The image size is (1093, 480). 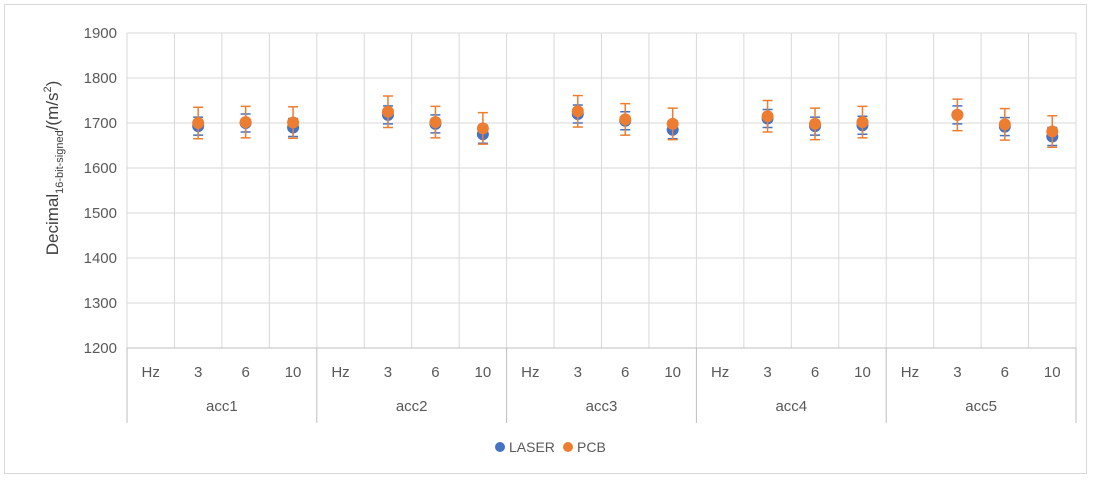 What do you see at coordinates (100, 303) in the screenshot?
I see `y-tick-label: 1300` at bounding box center [100, 303].